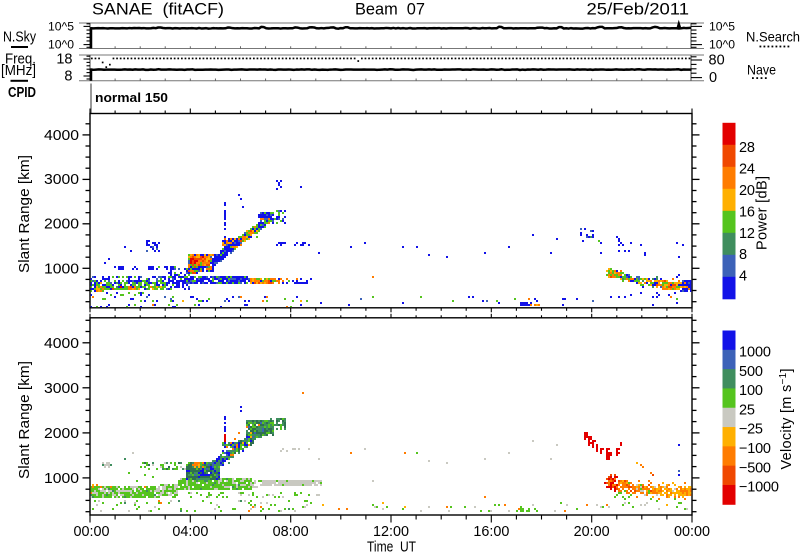 Image resolution: width=800 pixels, height=554 pixels. What do you see at coordinates (751, 391) in the screenshot?
I see `svg-text: 100` at bounding box center [751, 391].